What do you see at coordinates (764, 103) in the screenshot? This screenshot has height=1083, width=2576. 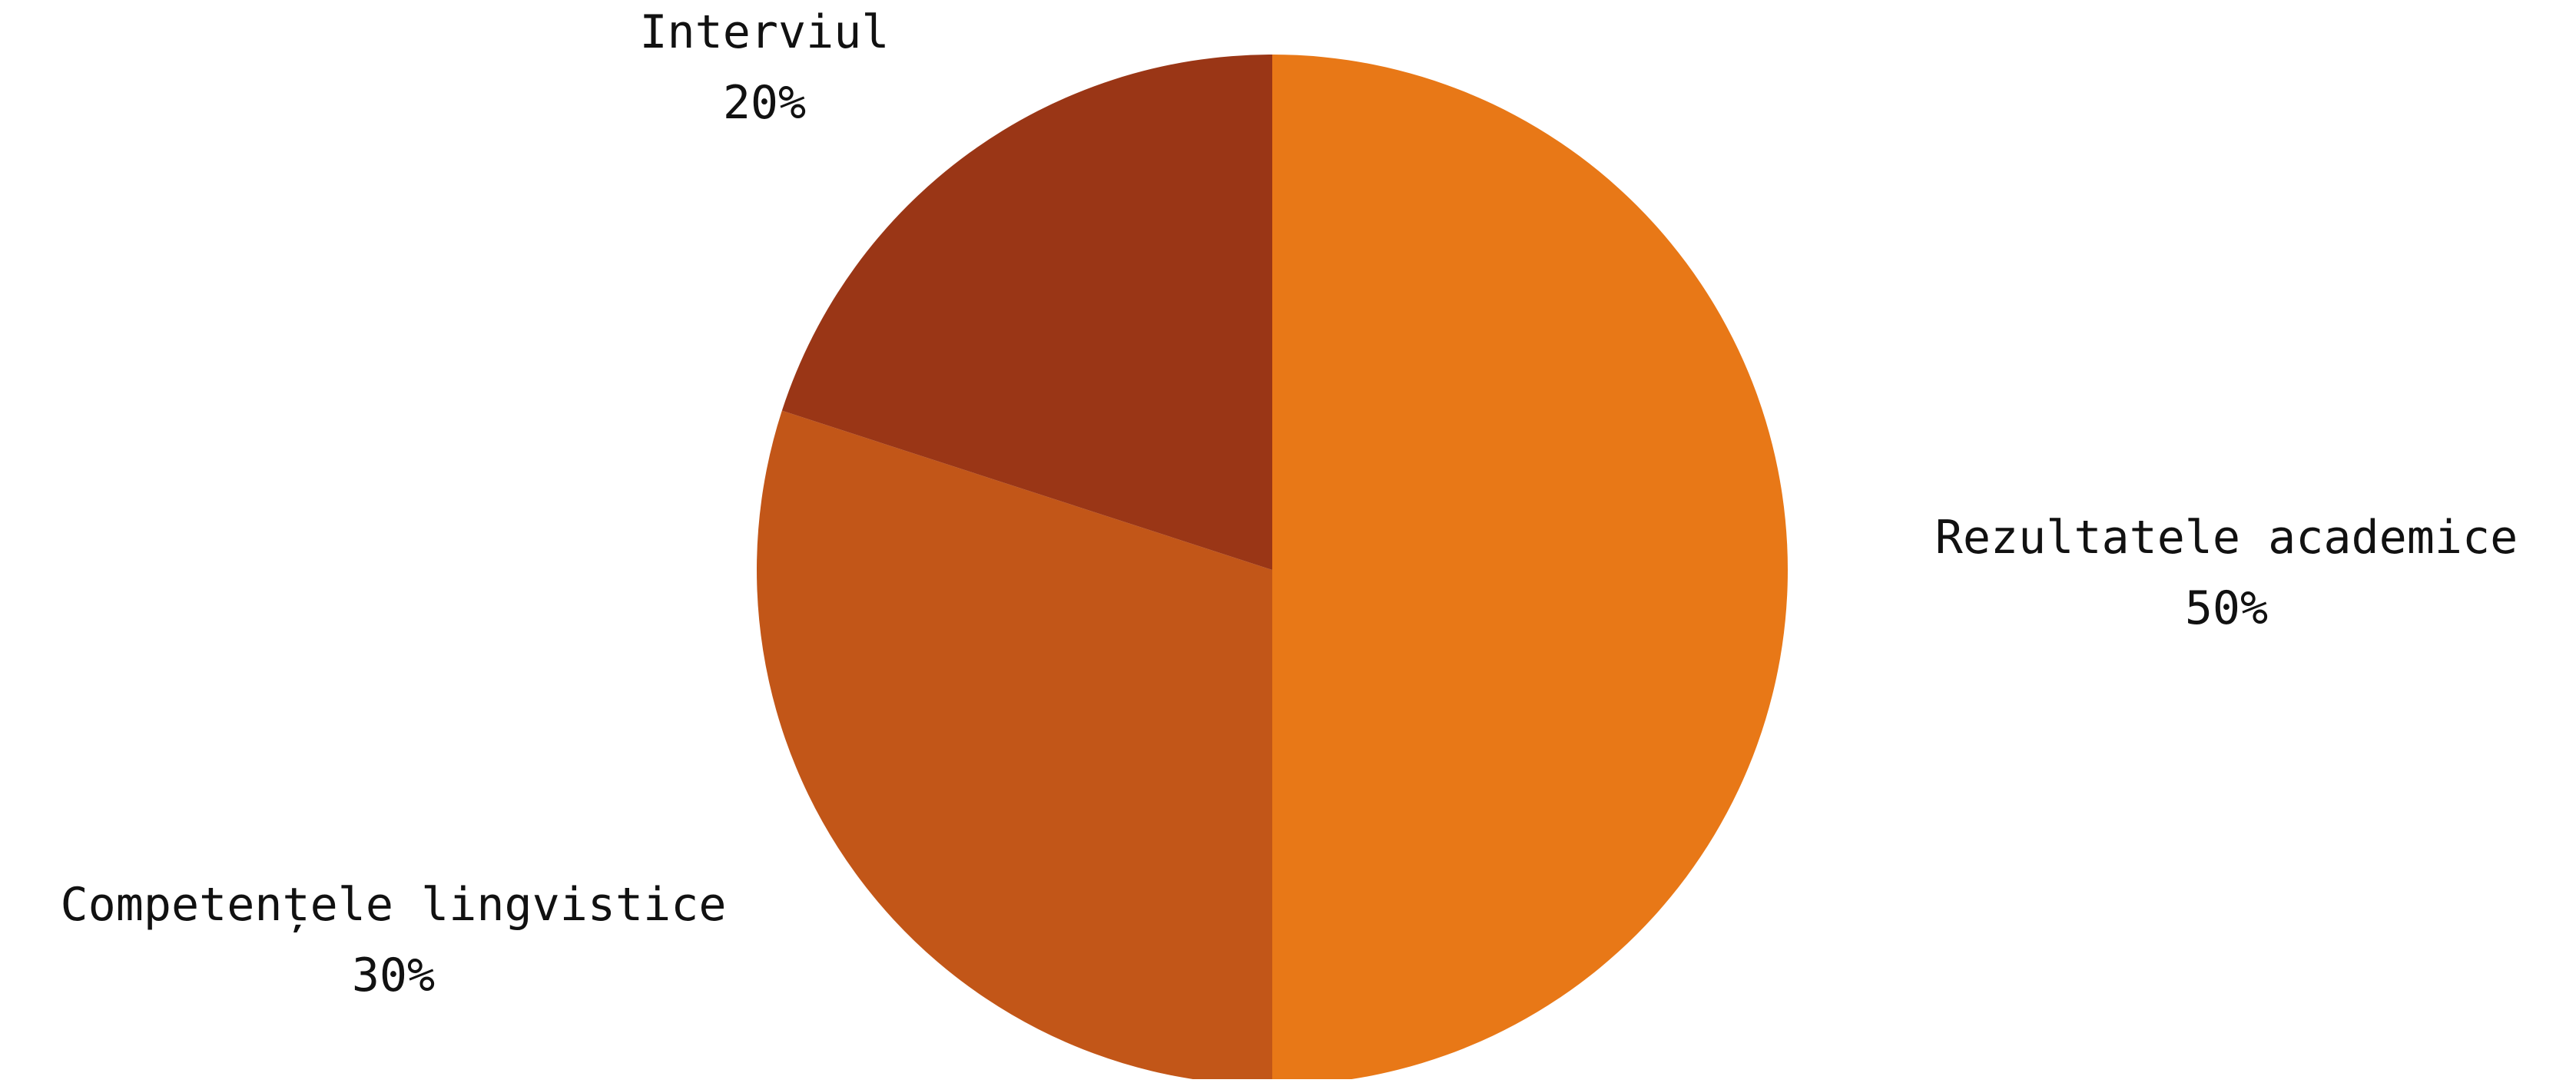 I see `slice-value-label-3: 20%` at bounding box center [764, 103].